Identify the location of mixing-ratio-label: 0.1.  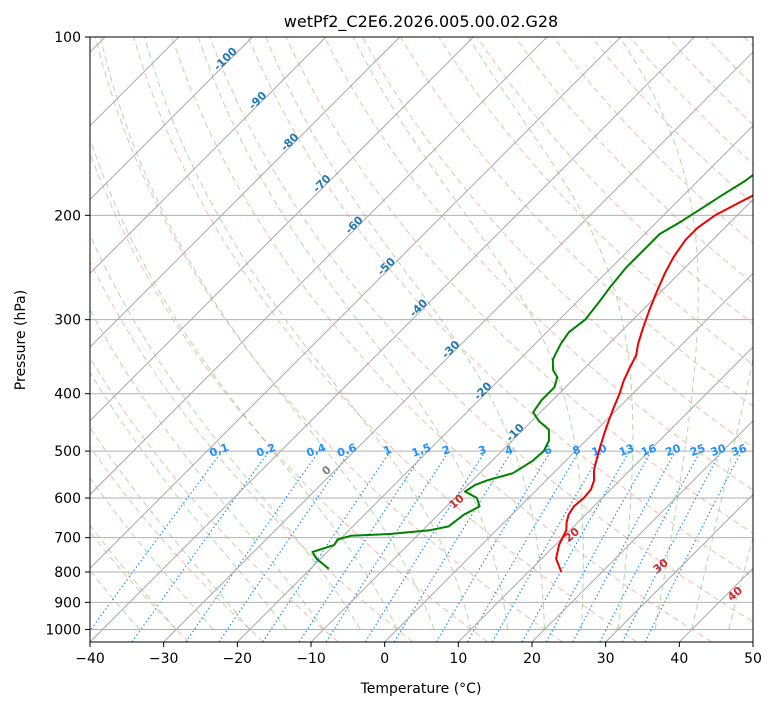
(219, 450).